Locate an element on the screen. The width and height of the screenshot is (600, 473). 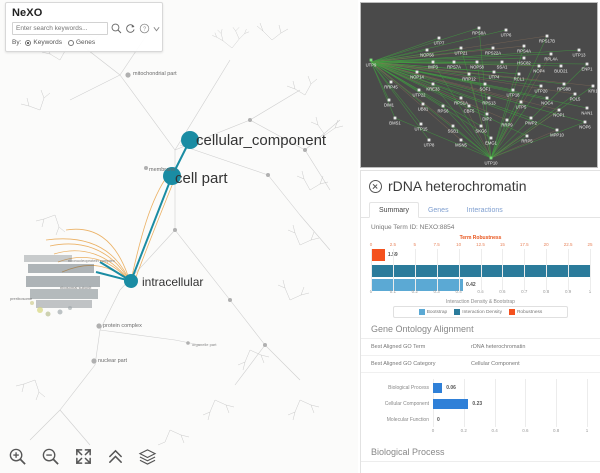
zoom-in-icon is located at coordinates (17, 456).